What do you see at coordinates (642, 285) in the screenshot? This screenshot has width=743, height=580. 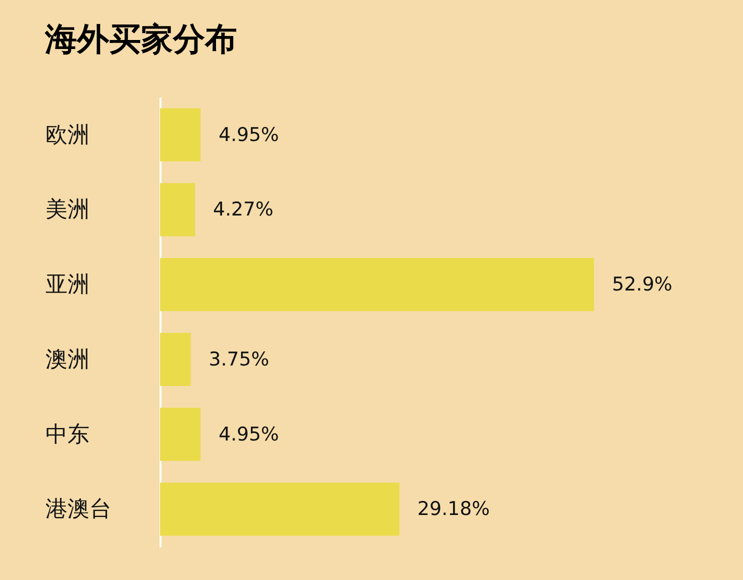 I see `data-label: 52.9%` at bounding box center [642, 285].